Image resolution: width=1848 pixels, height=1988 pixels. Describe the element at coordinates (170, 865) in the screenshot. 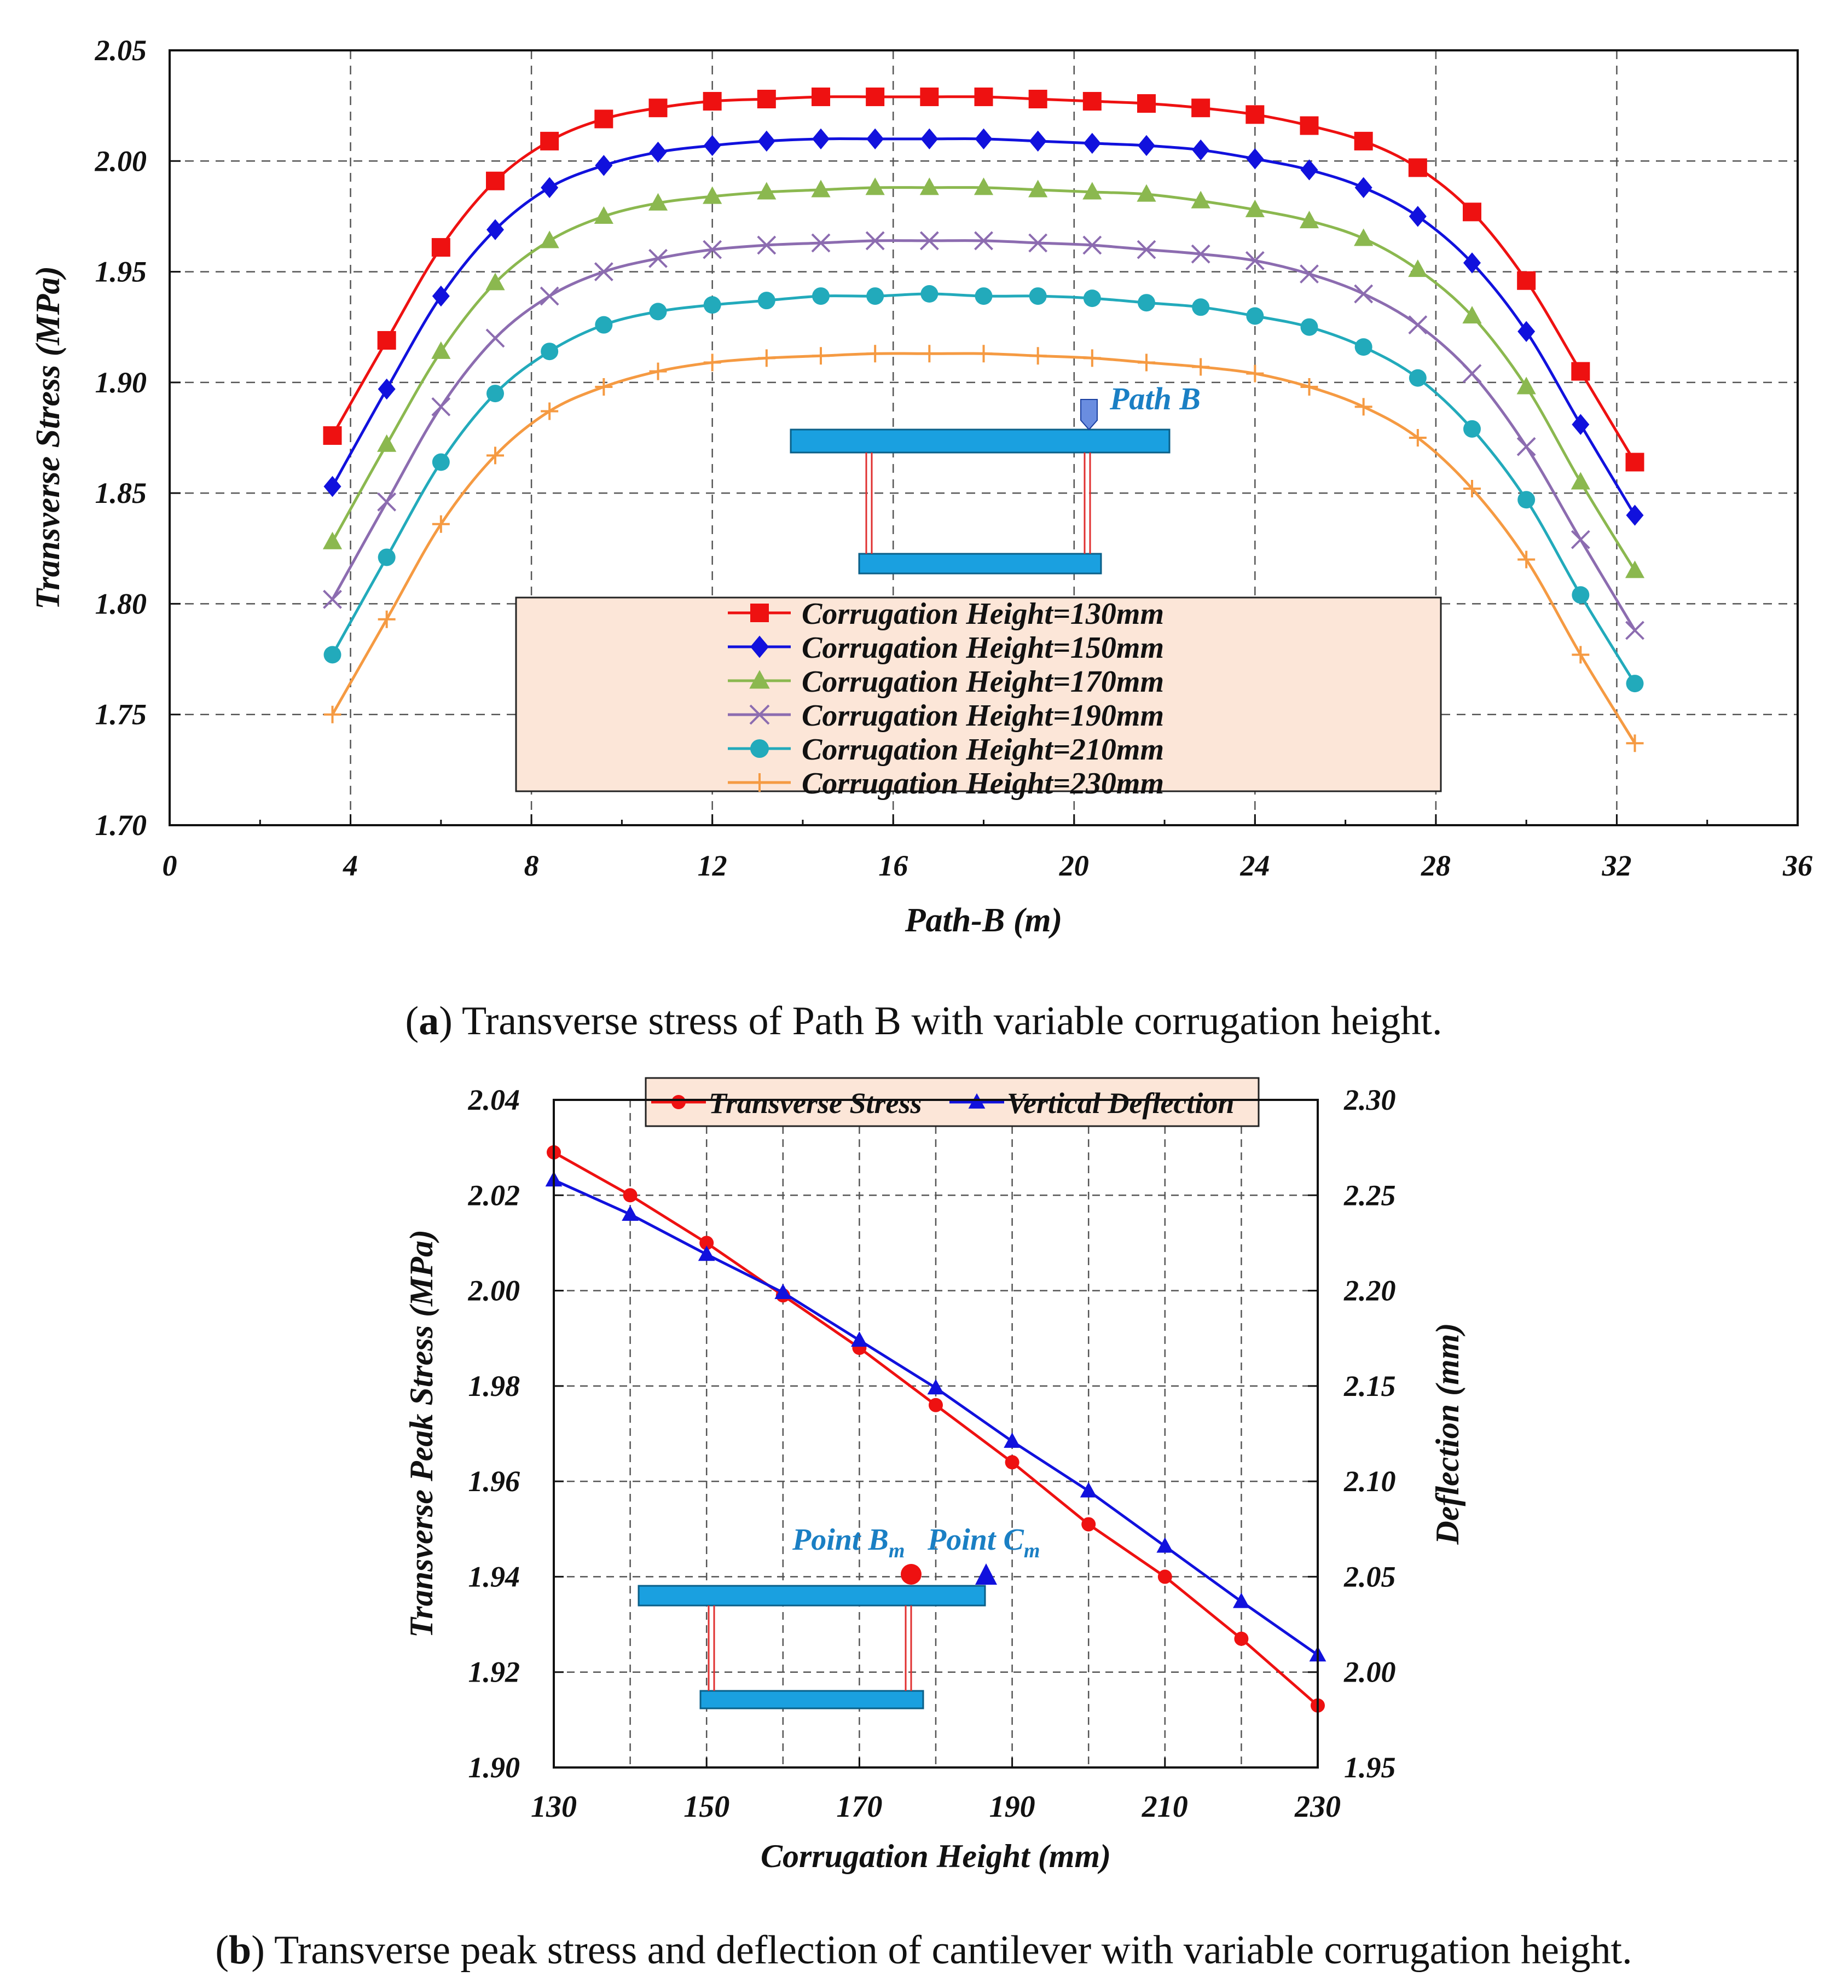

I see `x-tick-label: 0` at that location.